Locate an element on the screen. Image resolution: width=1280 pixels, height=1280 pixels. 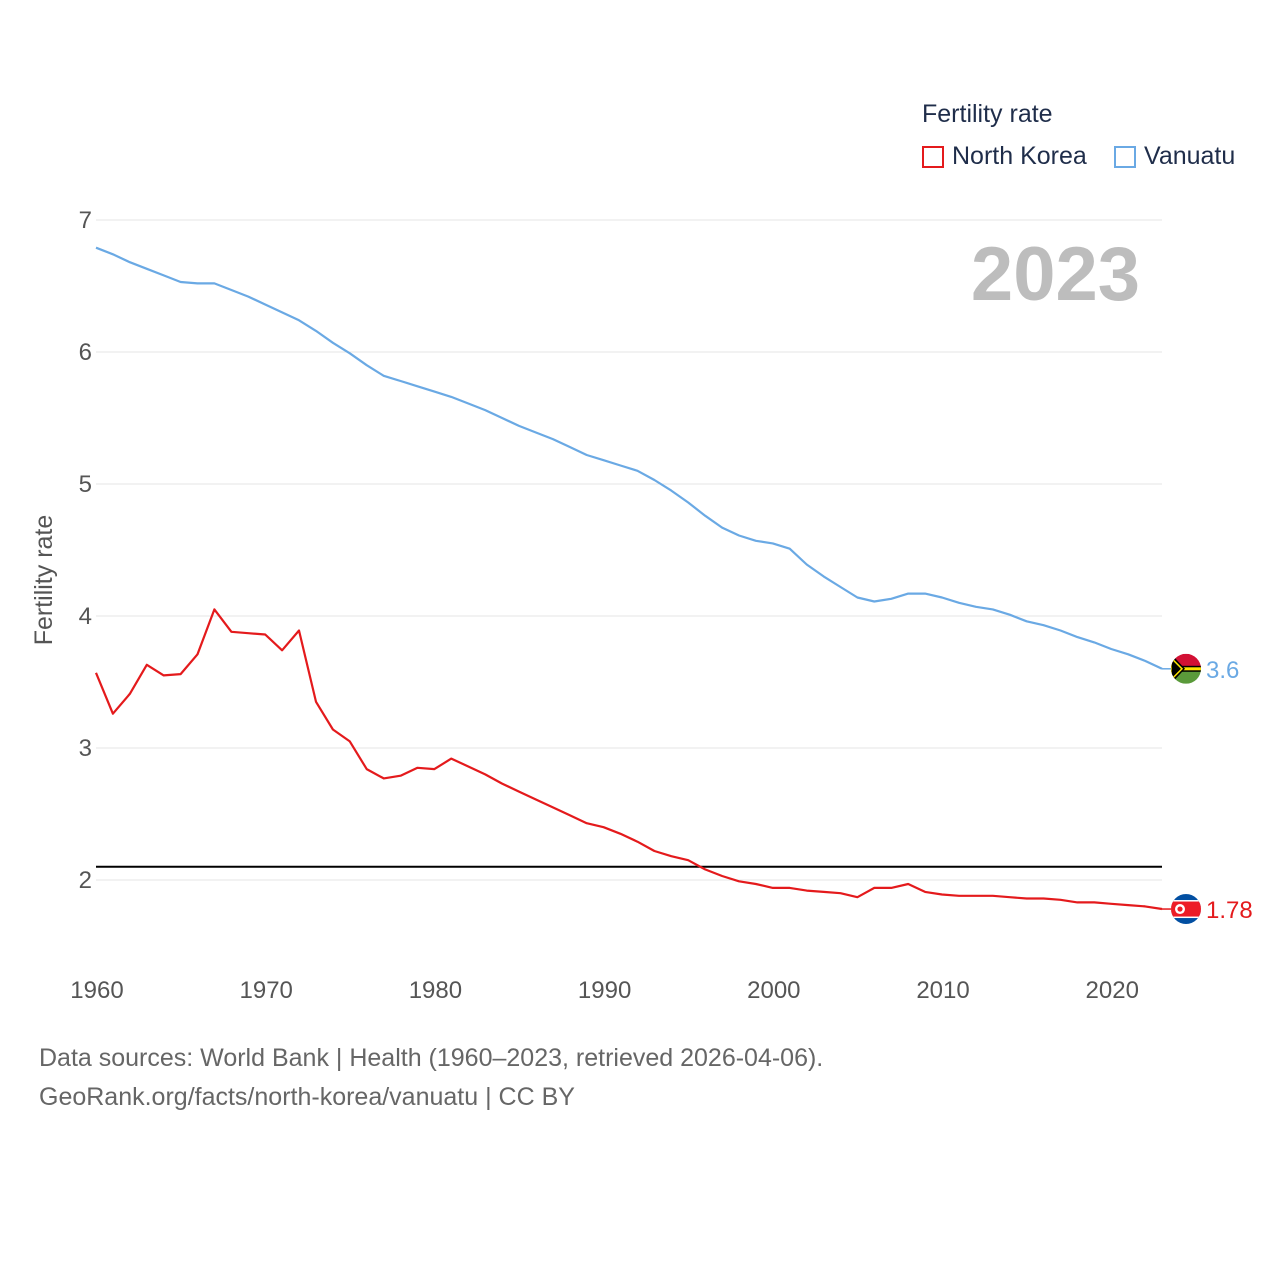
y-tick-label-7: 7 is located at coordinates (85, 220).